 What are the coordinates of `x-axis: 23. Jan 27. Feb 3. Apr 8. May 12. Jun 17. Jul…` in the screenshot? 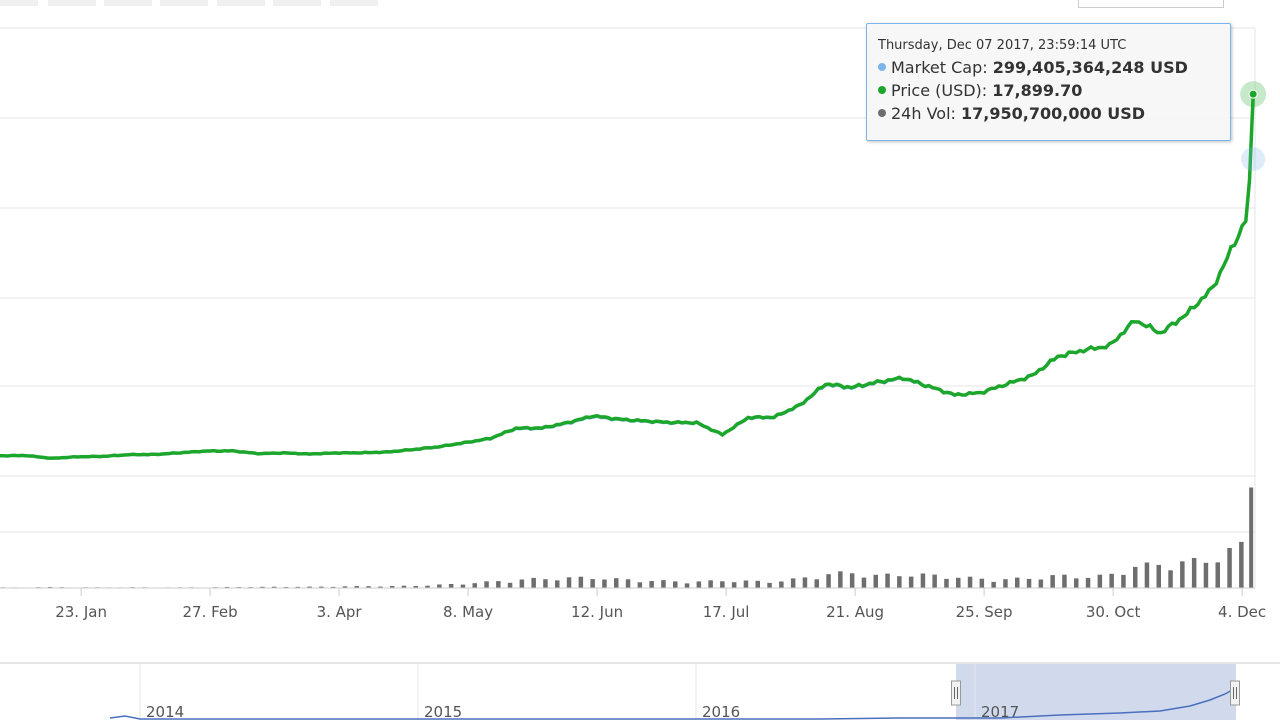 It's located at (633, 604).